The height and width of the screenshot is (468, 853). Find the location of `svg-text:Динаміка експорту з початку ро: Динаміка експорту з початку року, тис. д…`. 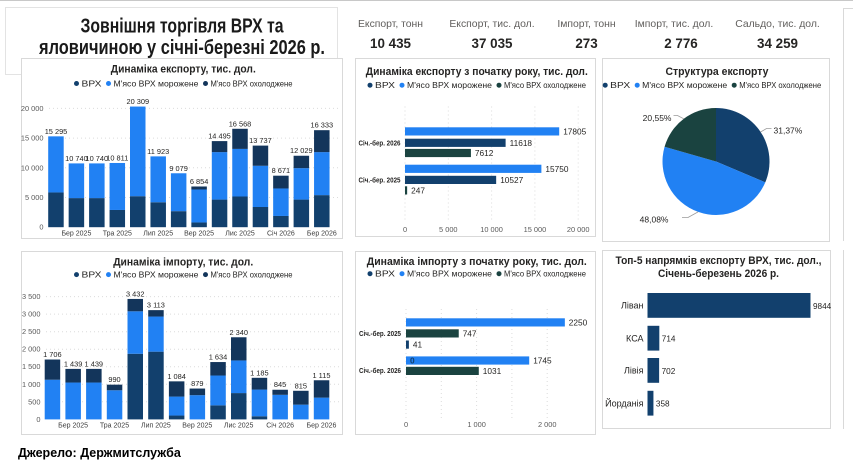

svg-text:Динаміка експорту з початку ро: Динаміка експорту з початку року, тис. д… is located at coordinates (476, 72).